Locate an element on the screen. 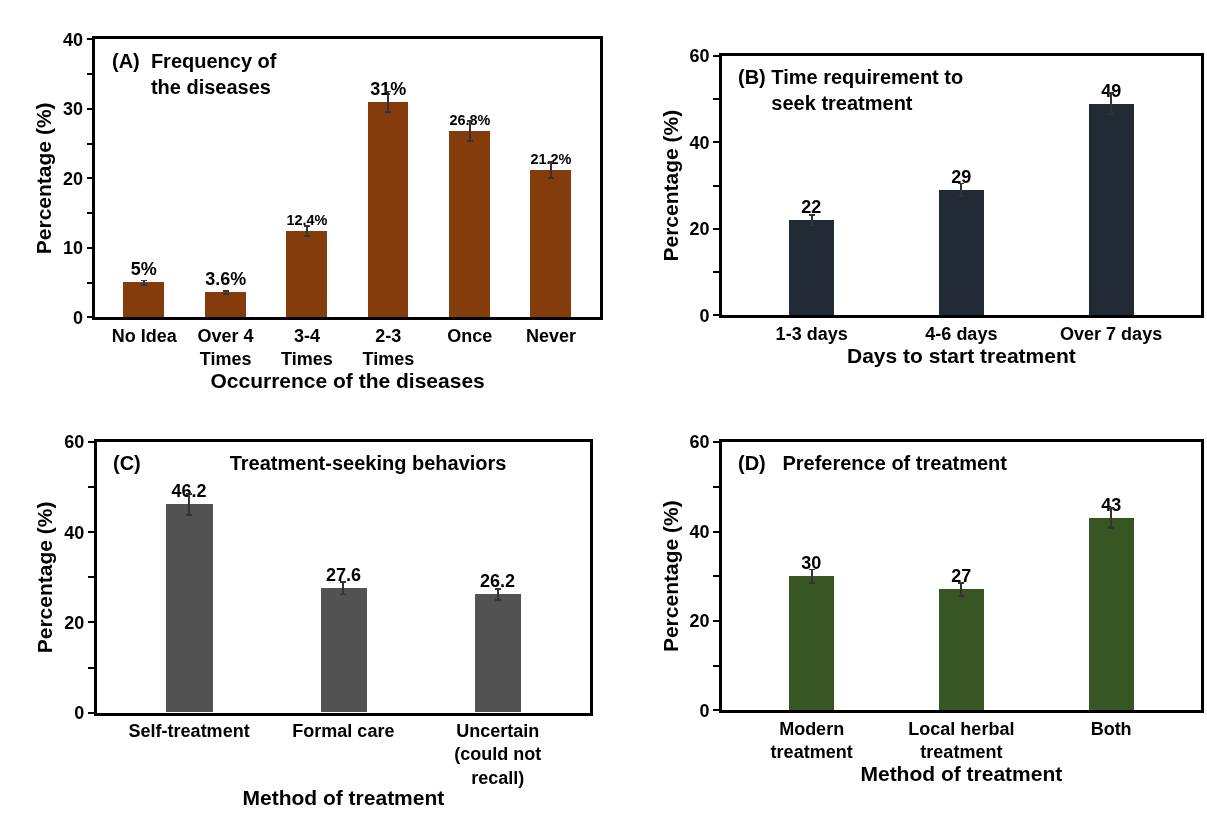 Image resolution: width=1207 pixels, height=813 pixels. data-label: 3.6% is located at coordinates (226, 279).